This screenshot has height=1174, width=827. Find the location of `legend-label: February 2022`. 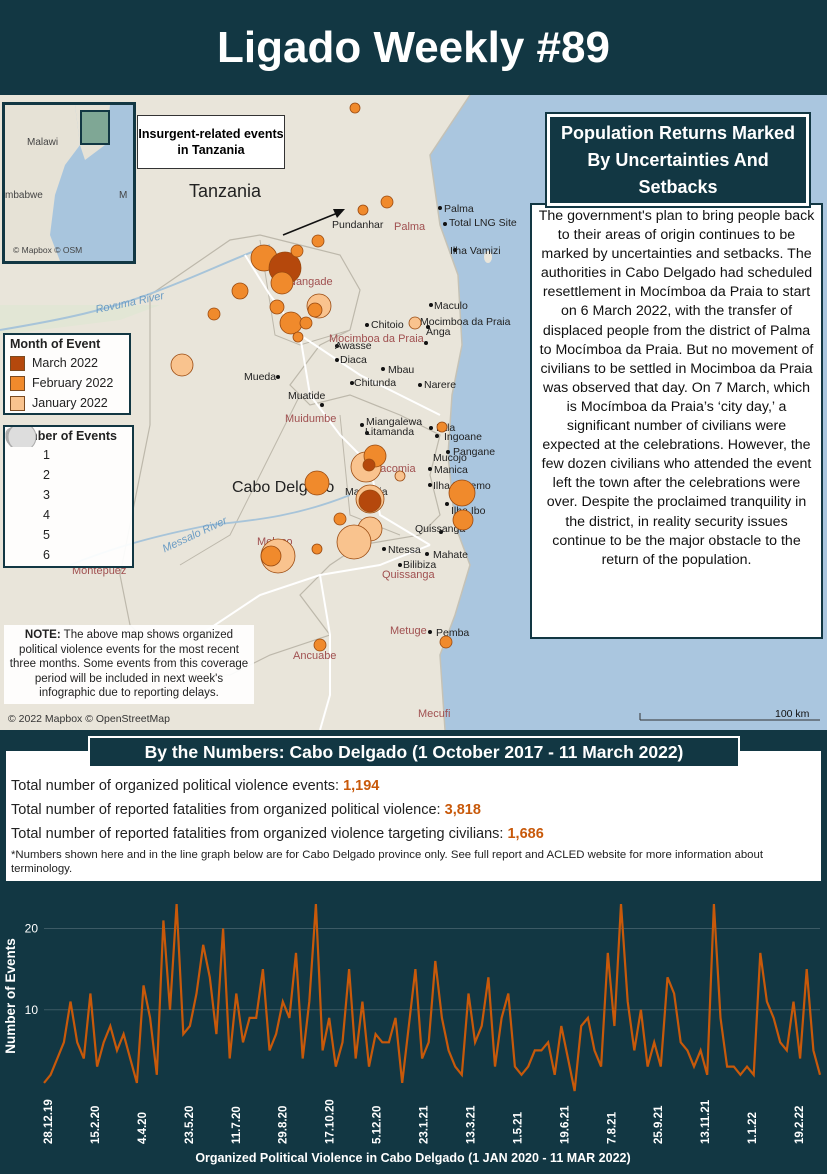

legend-label: February 2022 is located at coordinates (73, 383).